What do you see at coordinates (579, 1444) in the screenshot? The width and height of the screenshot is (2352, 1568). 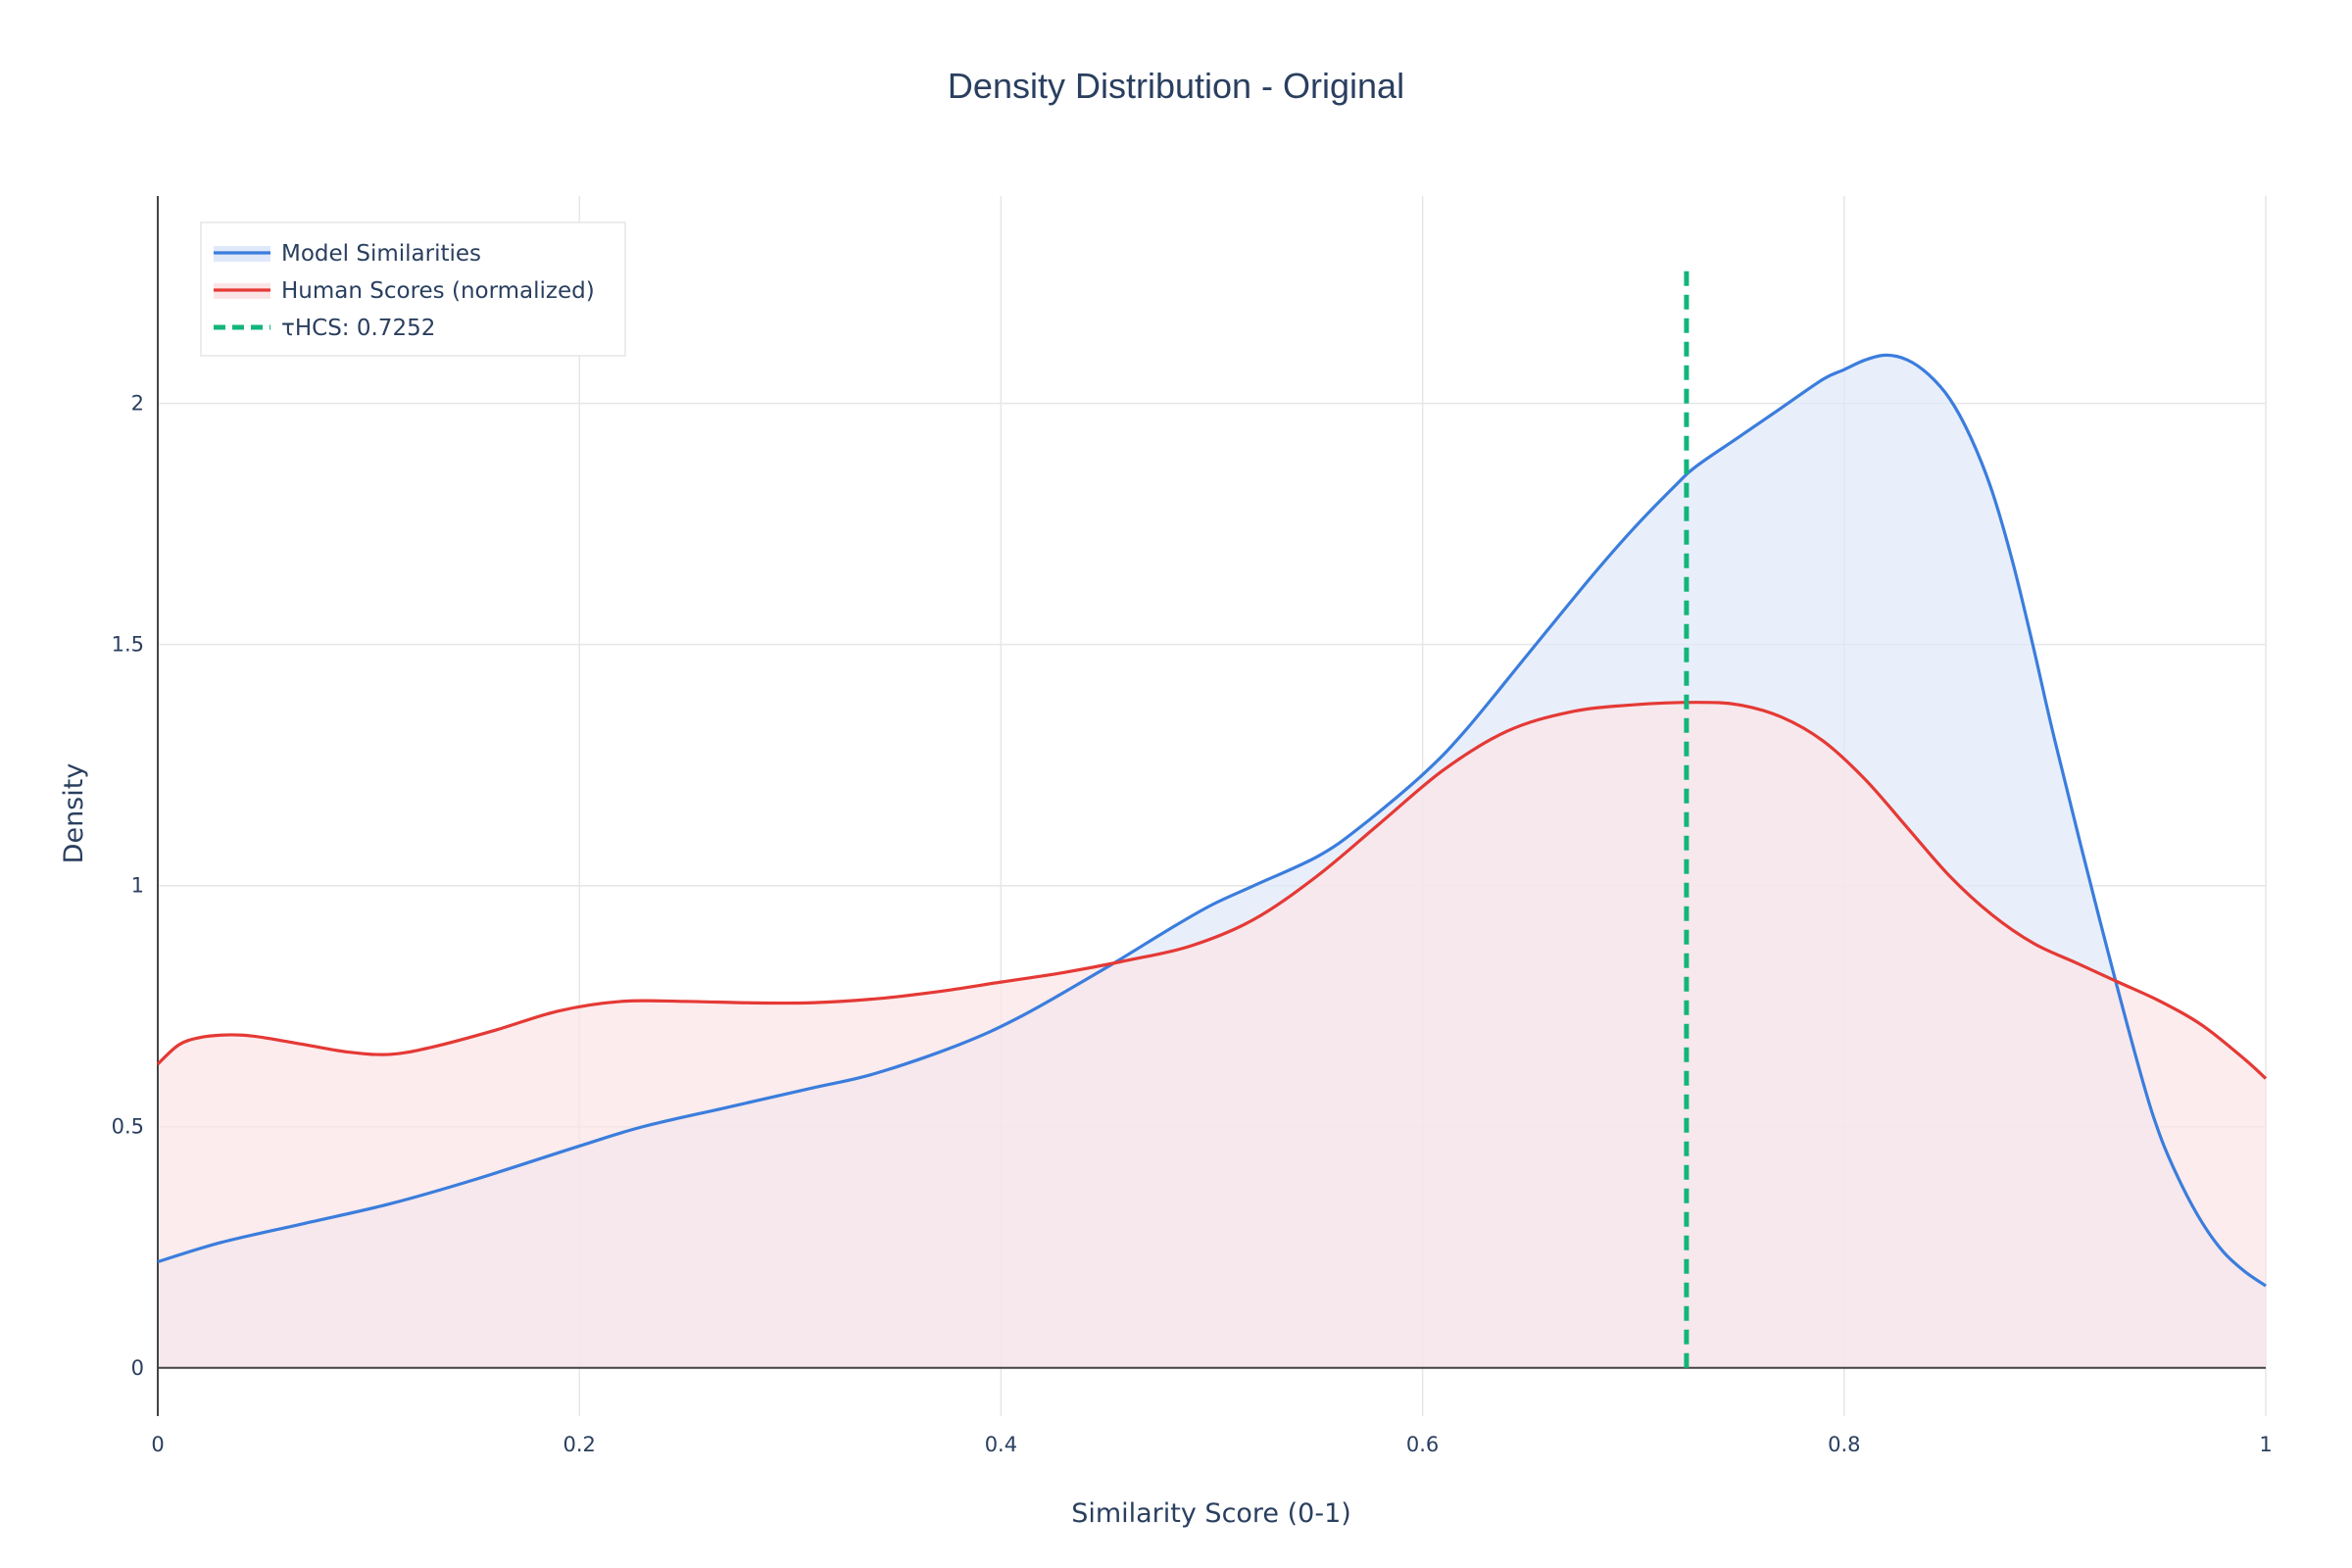 I see `x-tick-label: 0.2` at bounding box center [579, 1444].